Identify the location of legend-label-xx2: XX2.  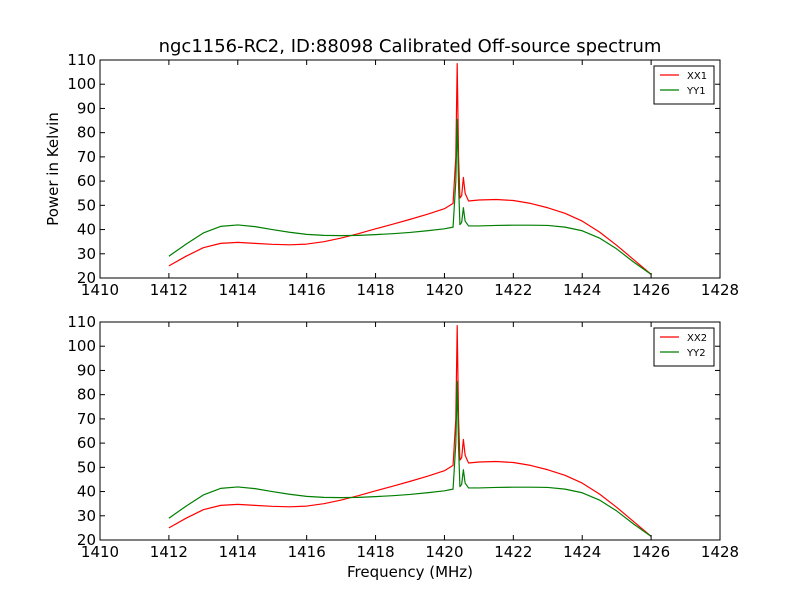
(697, 338).